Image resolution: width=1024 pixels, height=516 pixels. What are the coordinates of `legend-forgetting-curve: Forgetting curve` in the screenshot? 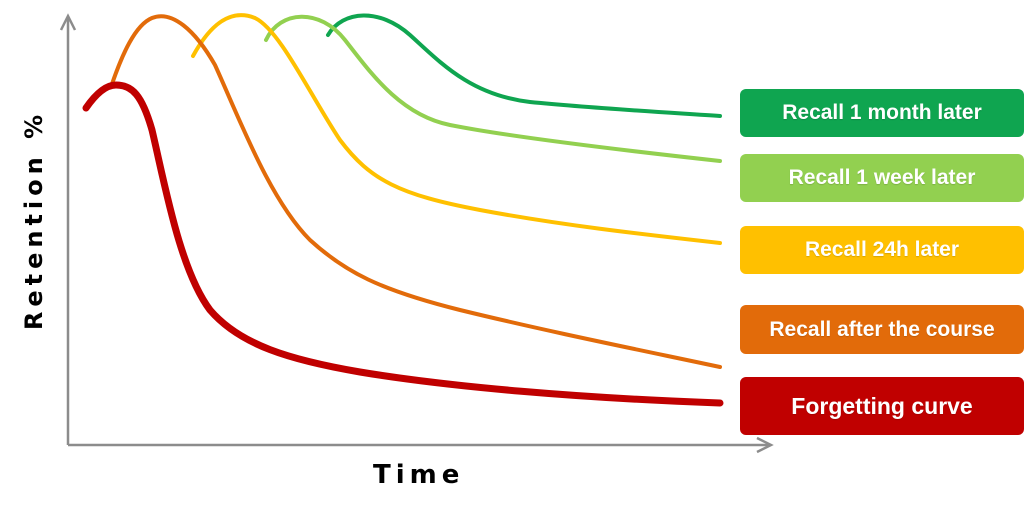 It's located at (882, 406).